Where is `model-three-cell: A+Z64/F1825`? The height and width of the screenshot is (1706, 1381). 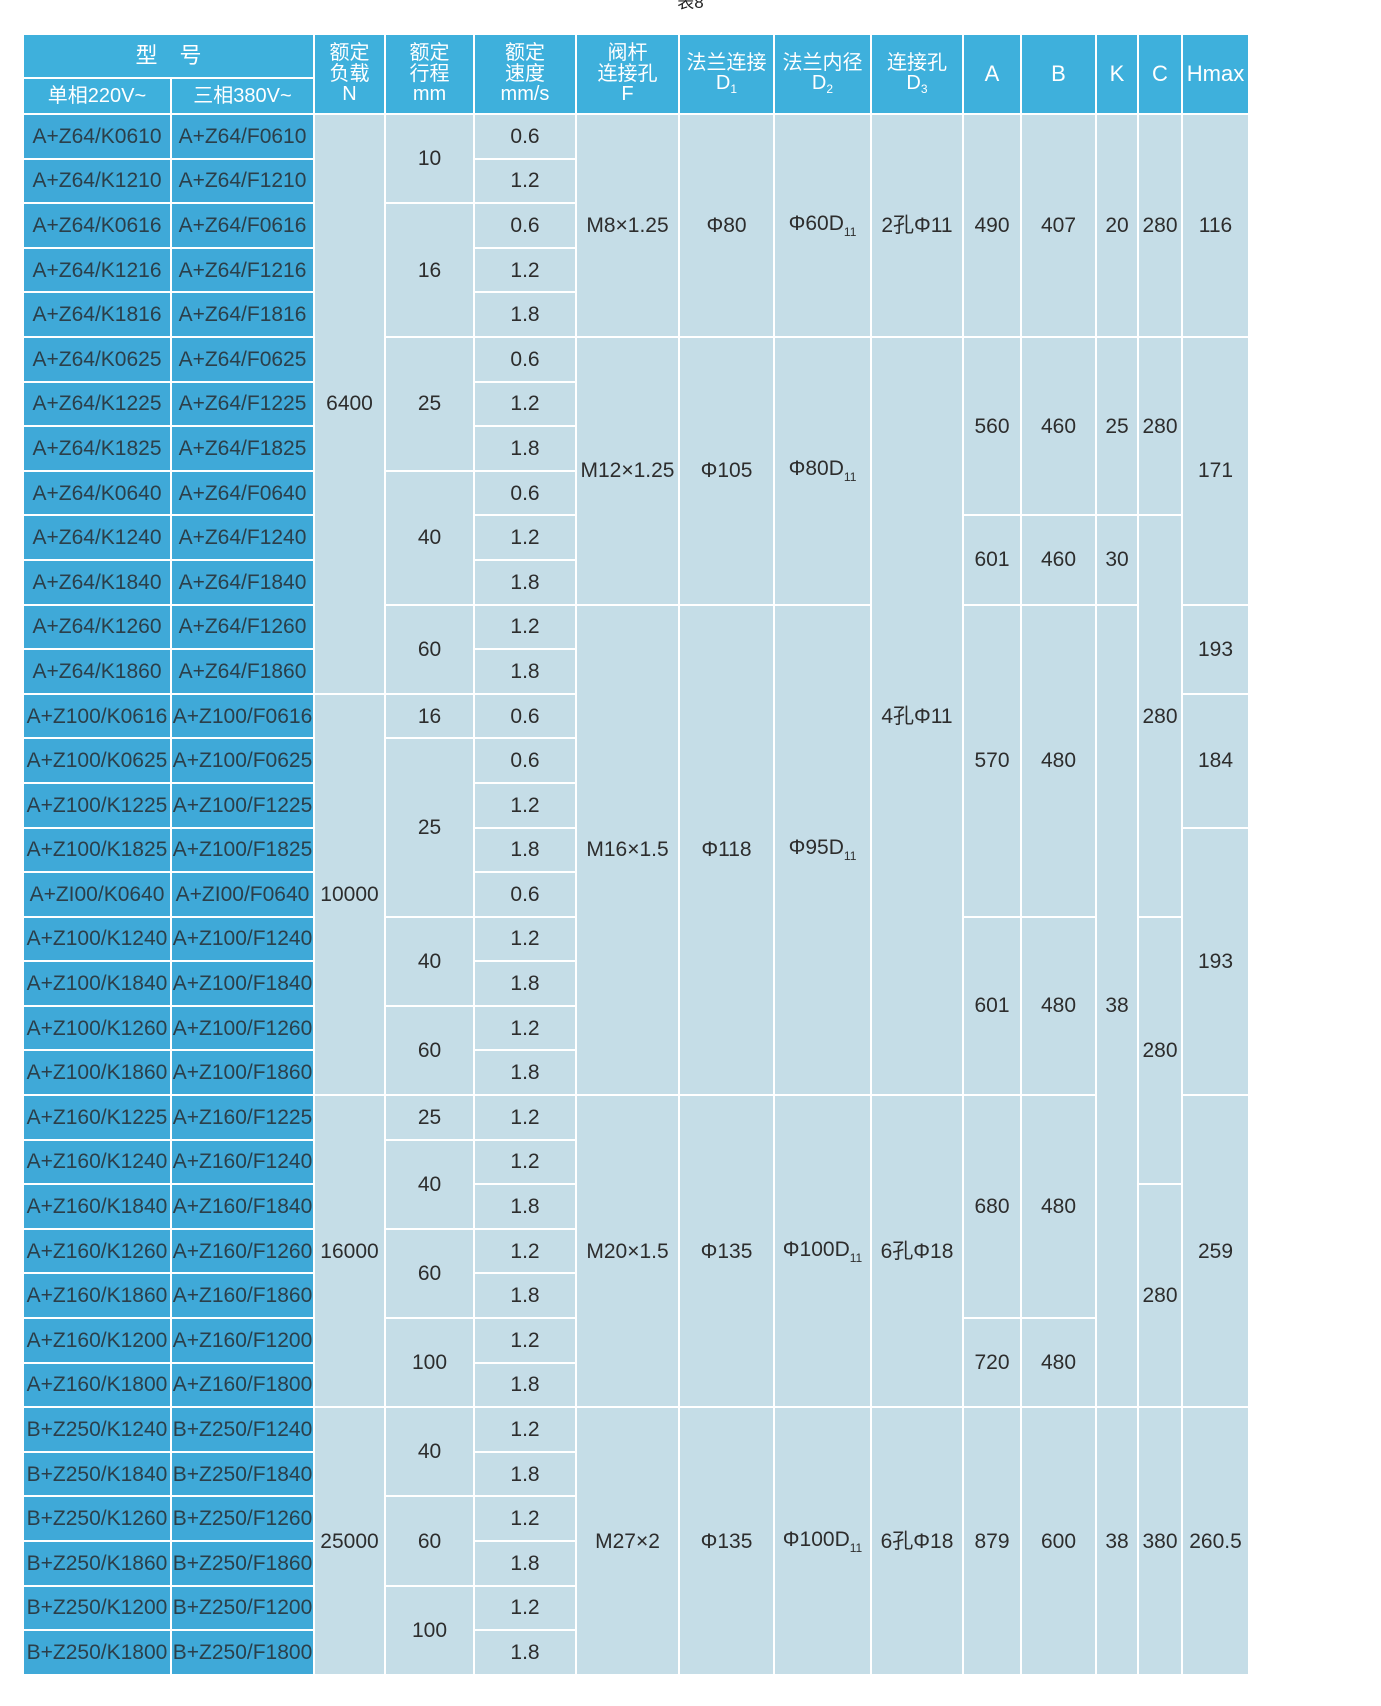
model-three-cell: A+Z64/F1825 is located at coordinates (242, 448).